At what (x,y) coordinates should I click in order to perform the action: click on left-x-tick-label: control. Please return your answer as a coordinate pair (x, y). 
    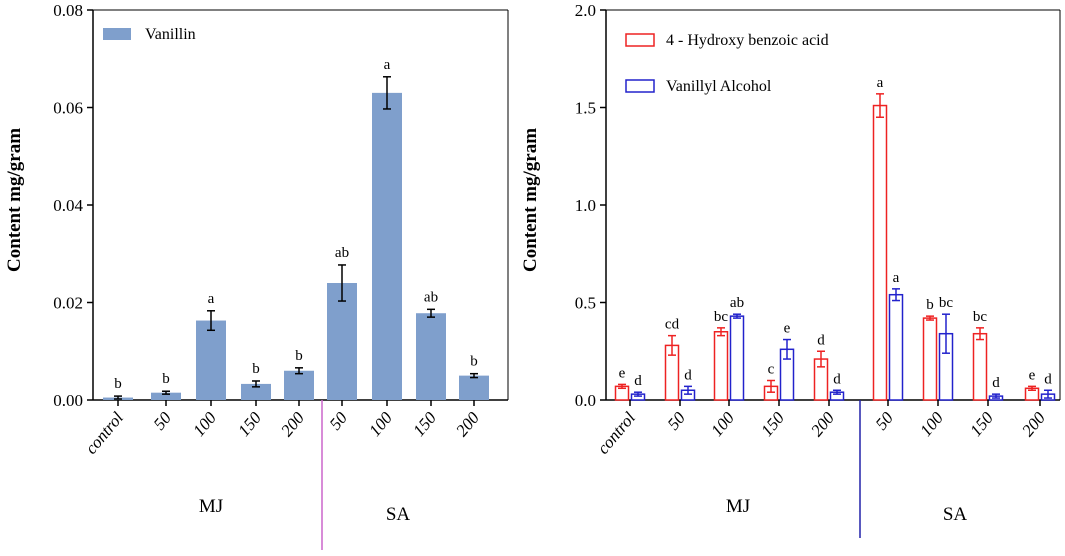
    Looking at the image, I should click on (104, 433).